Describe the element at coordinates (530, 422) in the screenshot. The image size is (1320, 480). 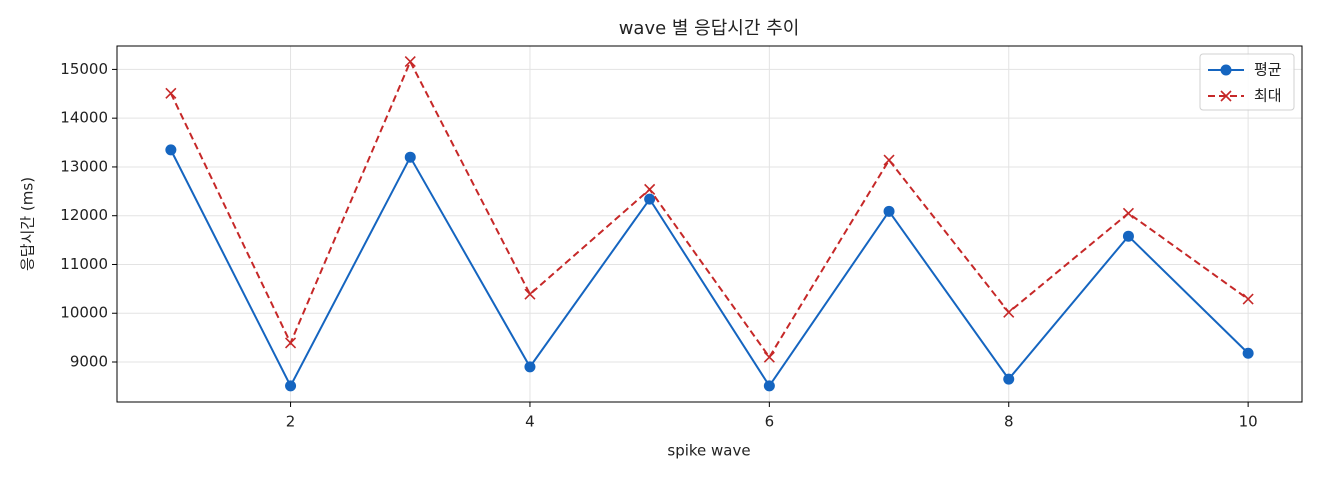
I see `x-tick-label: 4` at that location.